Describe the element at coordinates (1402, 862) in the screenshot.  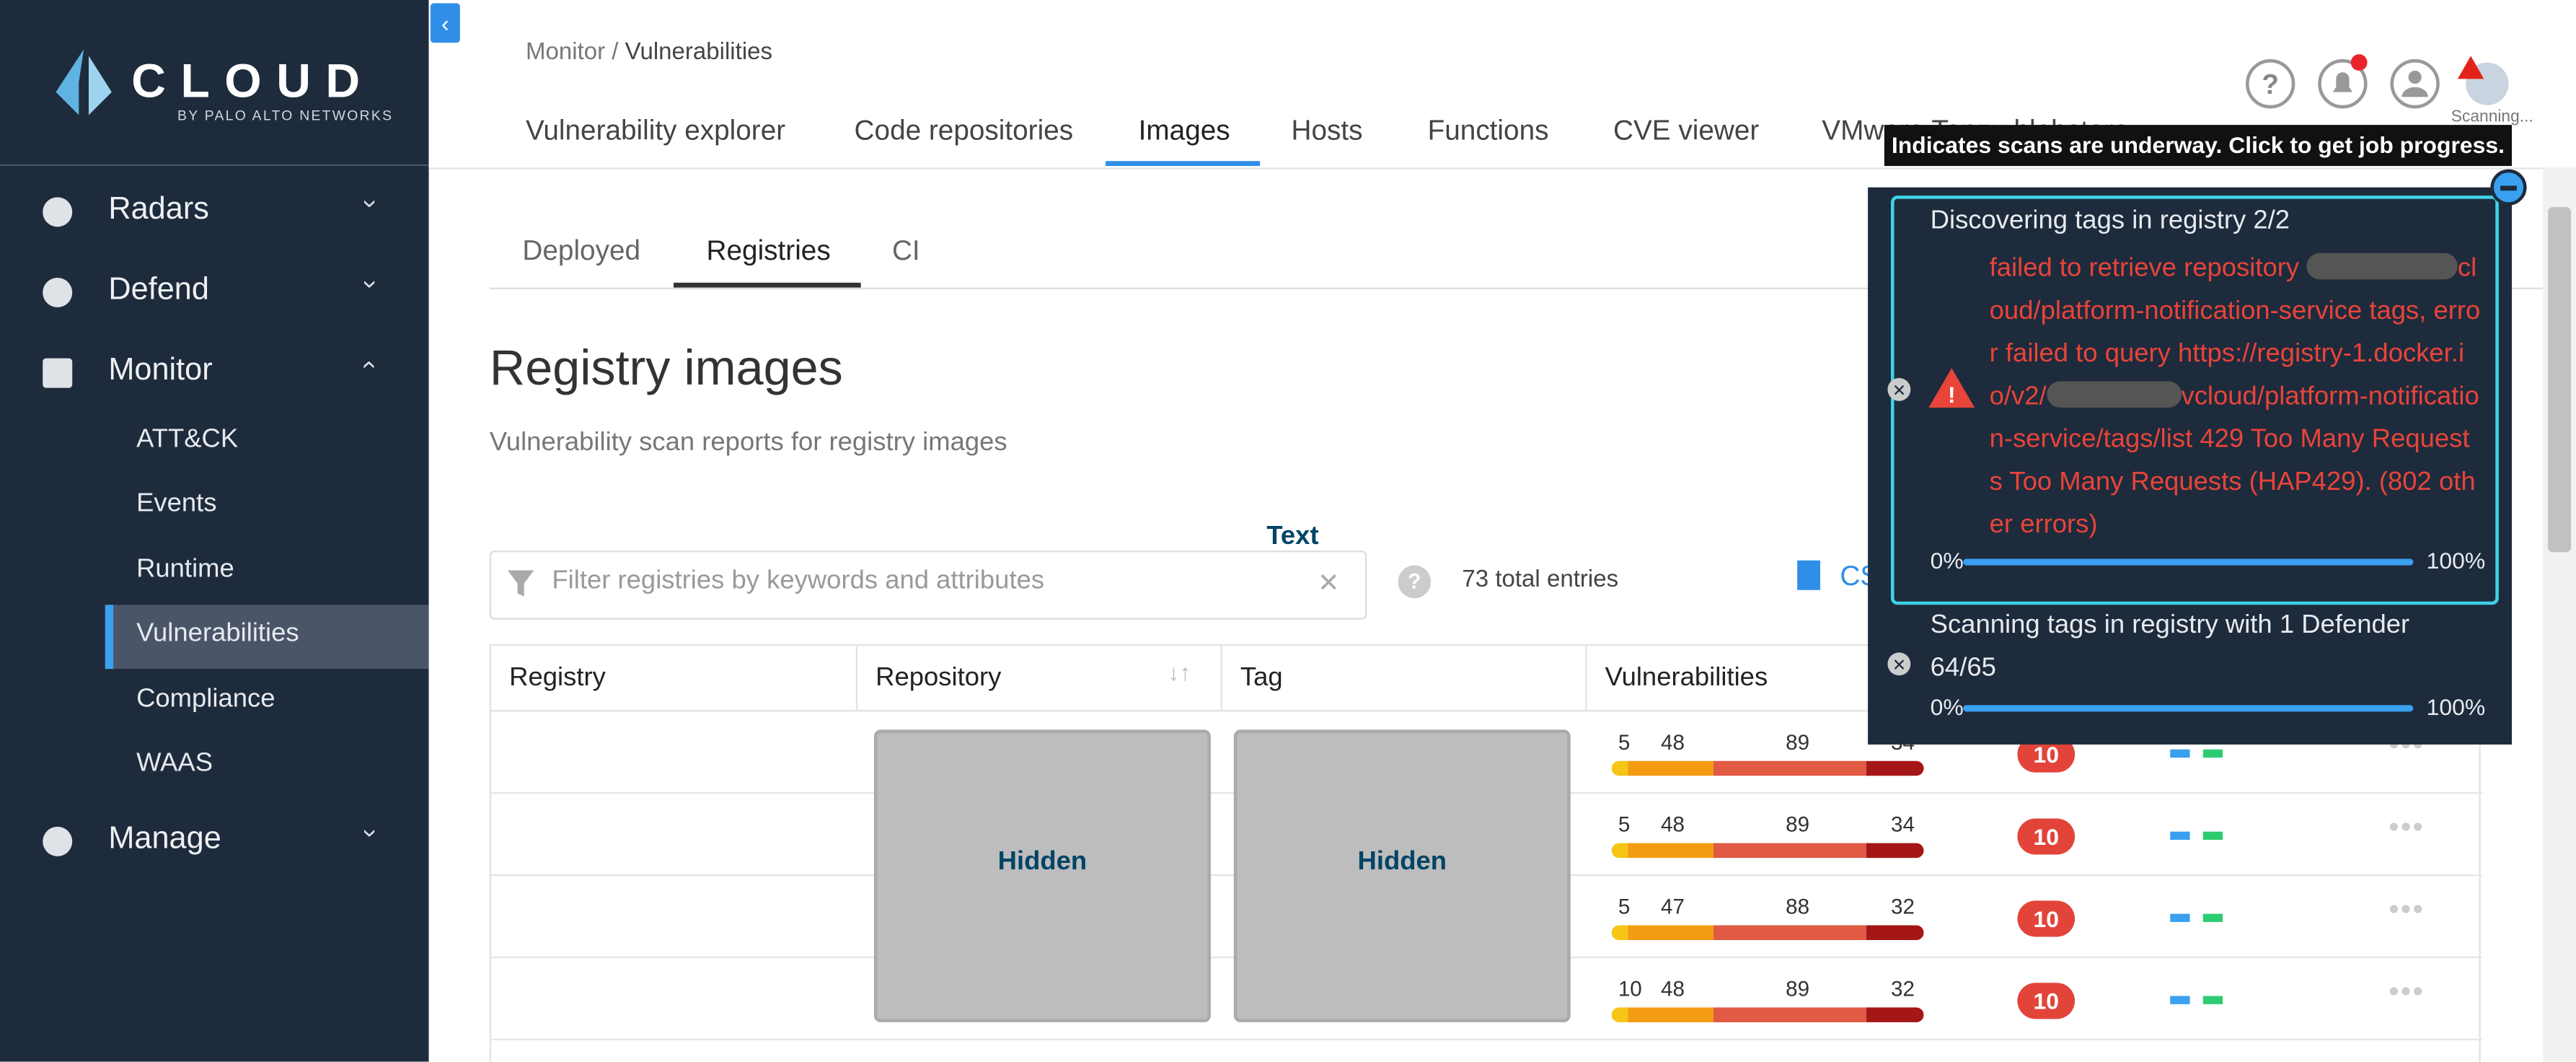
I see `hidden-label: Hidden` at that location.